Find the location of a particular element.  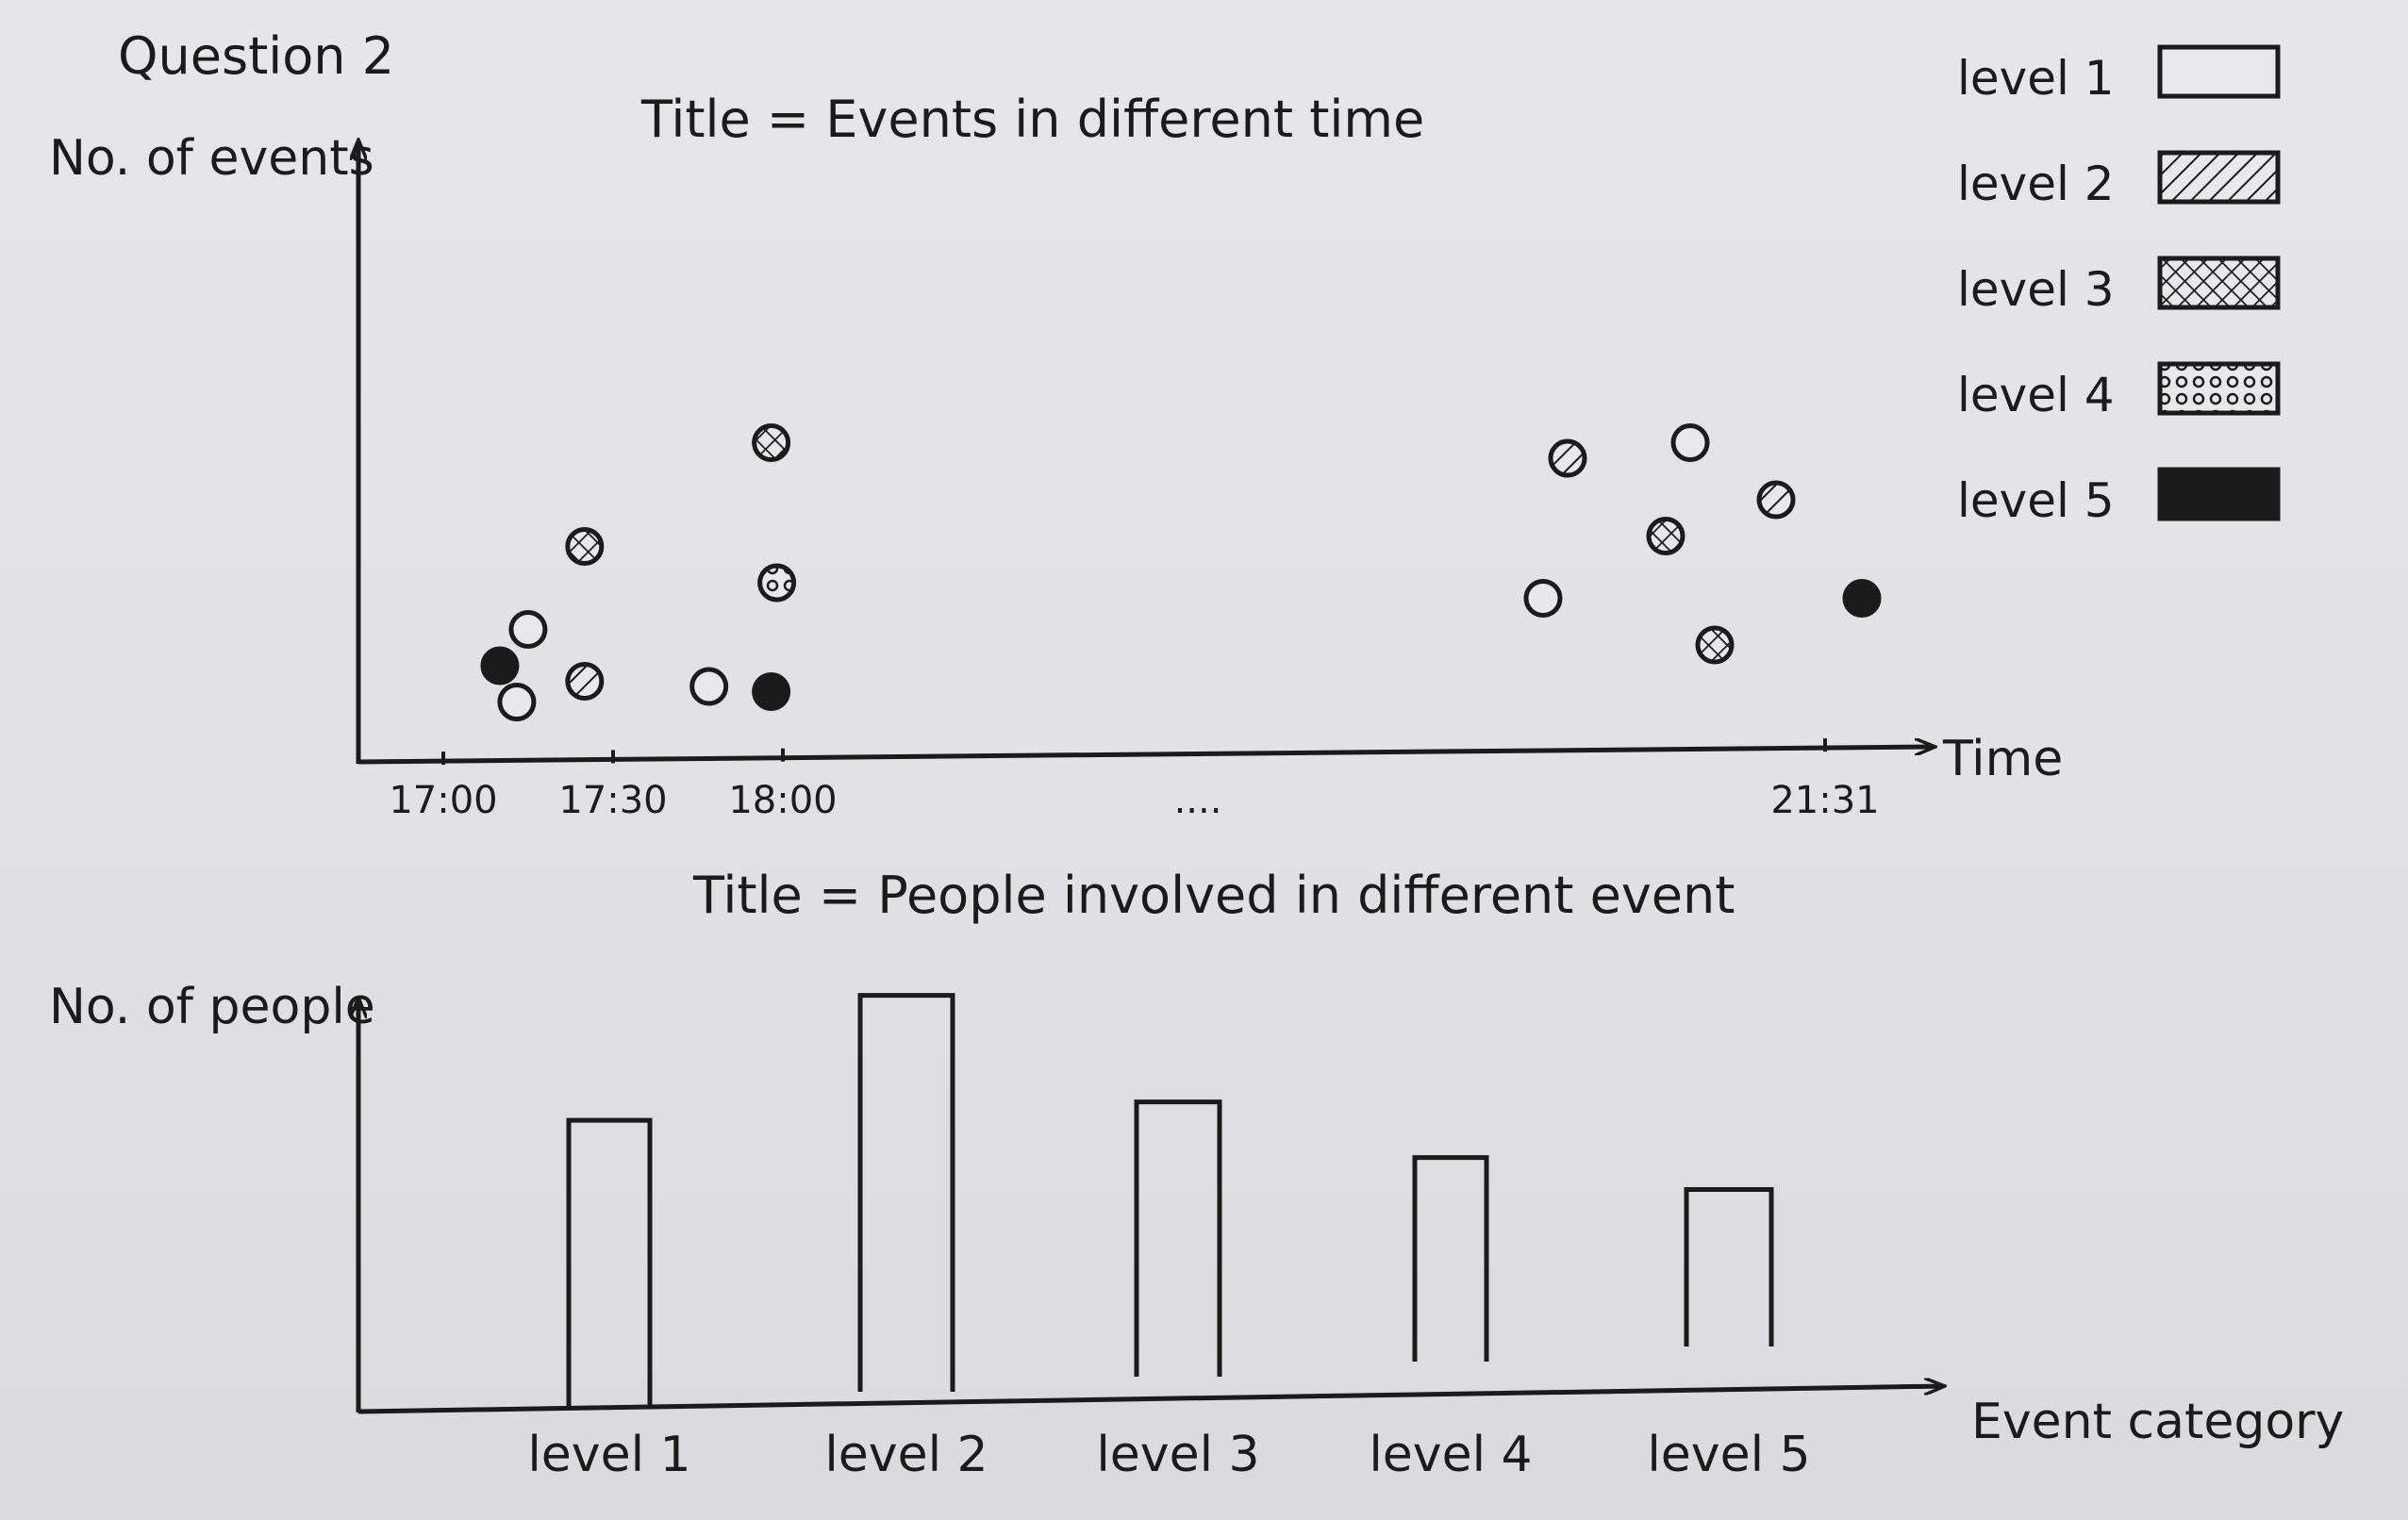

scatter-points is located at coordinates (1181, 572).